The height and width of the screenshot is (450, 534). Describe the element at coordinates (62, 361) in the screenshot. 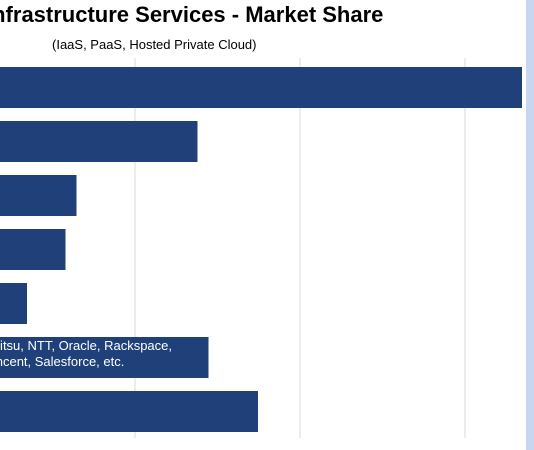

I see `bar-annotation-line-2: Tencent, Salesforce, etc.` at that location.